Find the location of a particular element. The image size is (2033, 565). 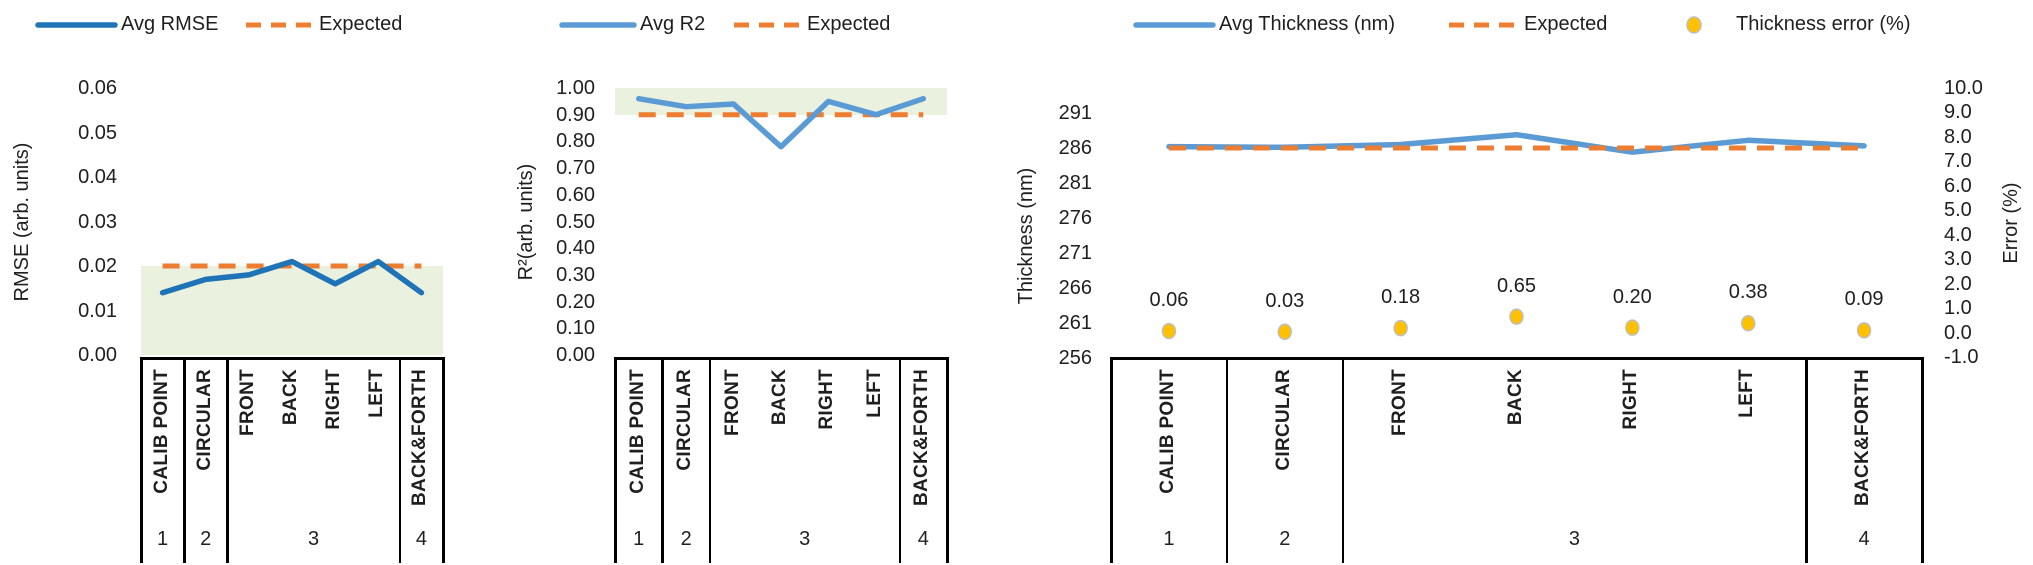

y-tick-label: 0.40 is located at coordinates (575, 248).